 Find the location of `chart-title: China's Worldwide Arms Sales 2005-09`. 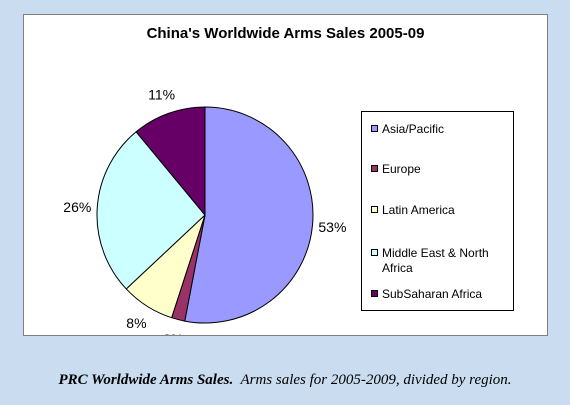

chart-title: China's Worldwide Arms Sales 2005-09 is located at coordinates (285, 33).